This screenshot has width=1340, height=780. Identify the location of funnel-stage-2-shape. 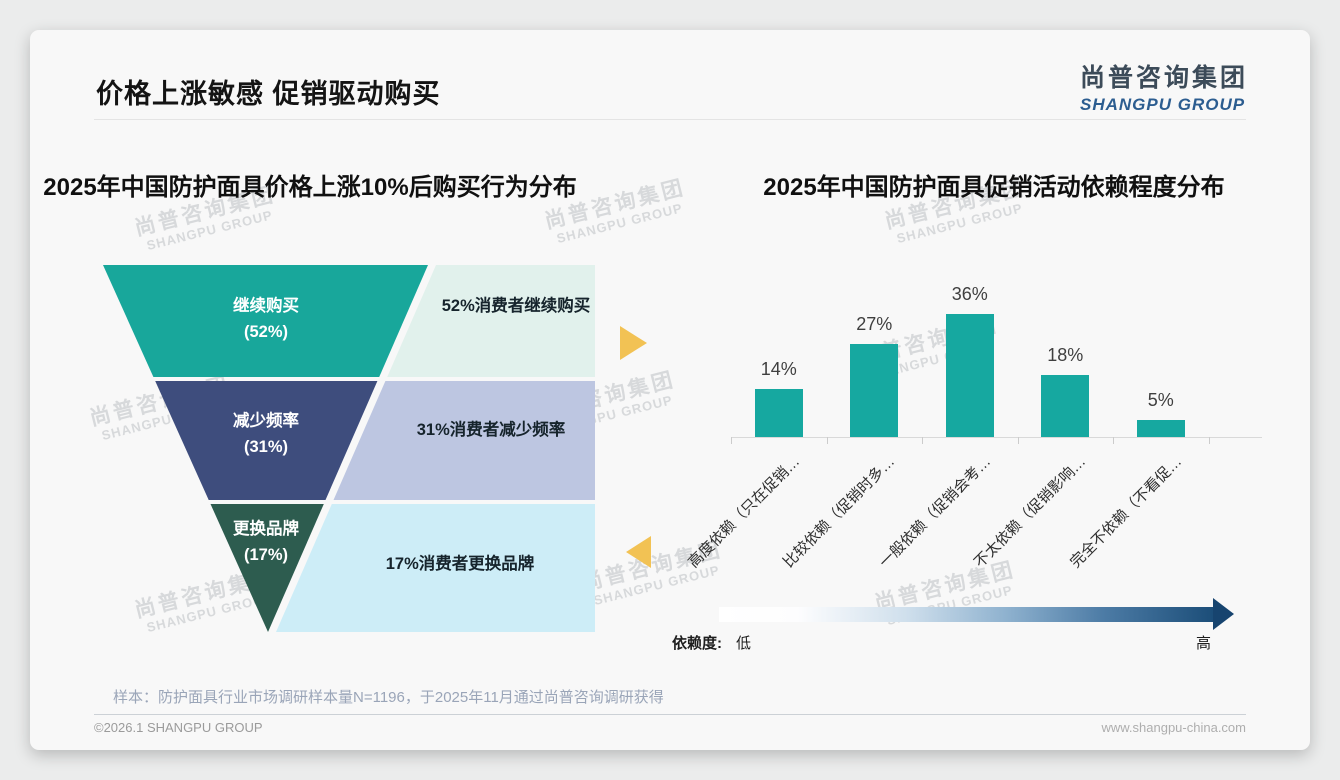
(266, 440).